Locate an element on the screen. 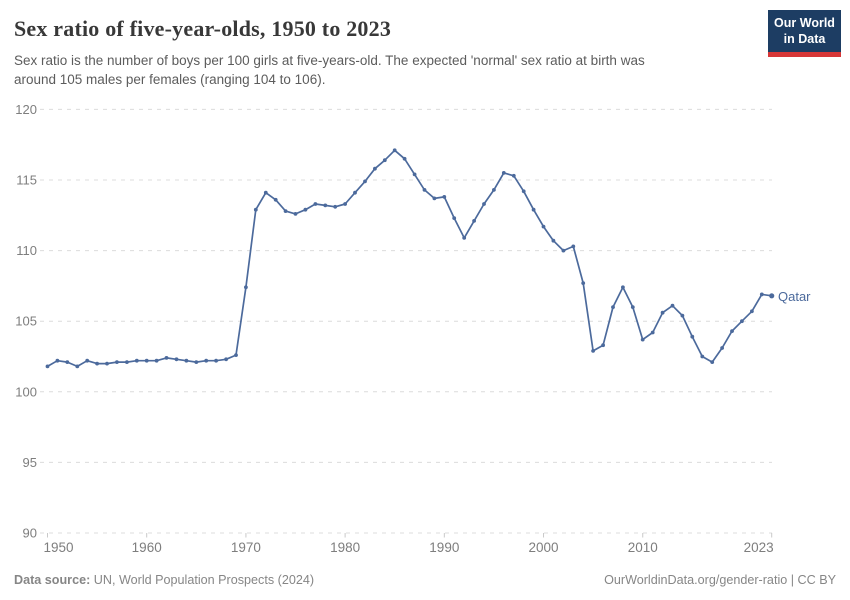  data-source-label: Data source: is located at coordinates (52, 580).